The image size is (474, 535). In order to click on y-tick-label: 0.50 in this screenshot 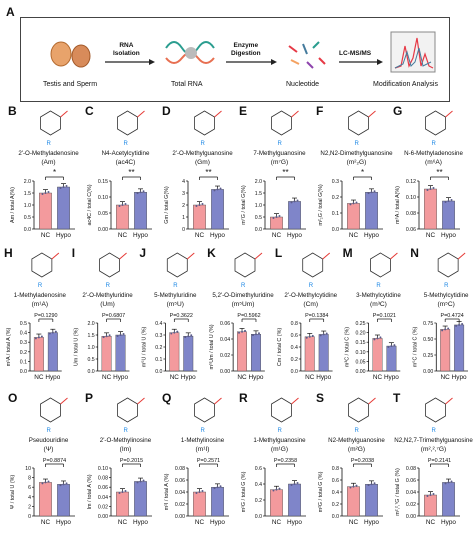, I will do `click(428, 340)`.